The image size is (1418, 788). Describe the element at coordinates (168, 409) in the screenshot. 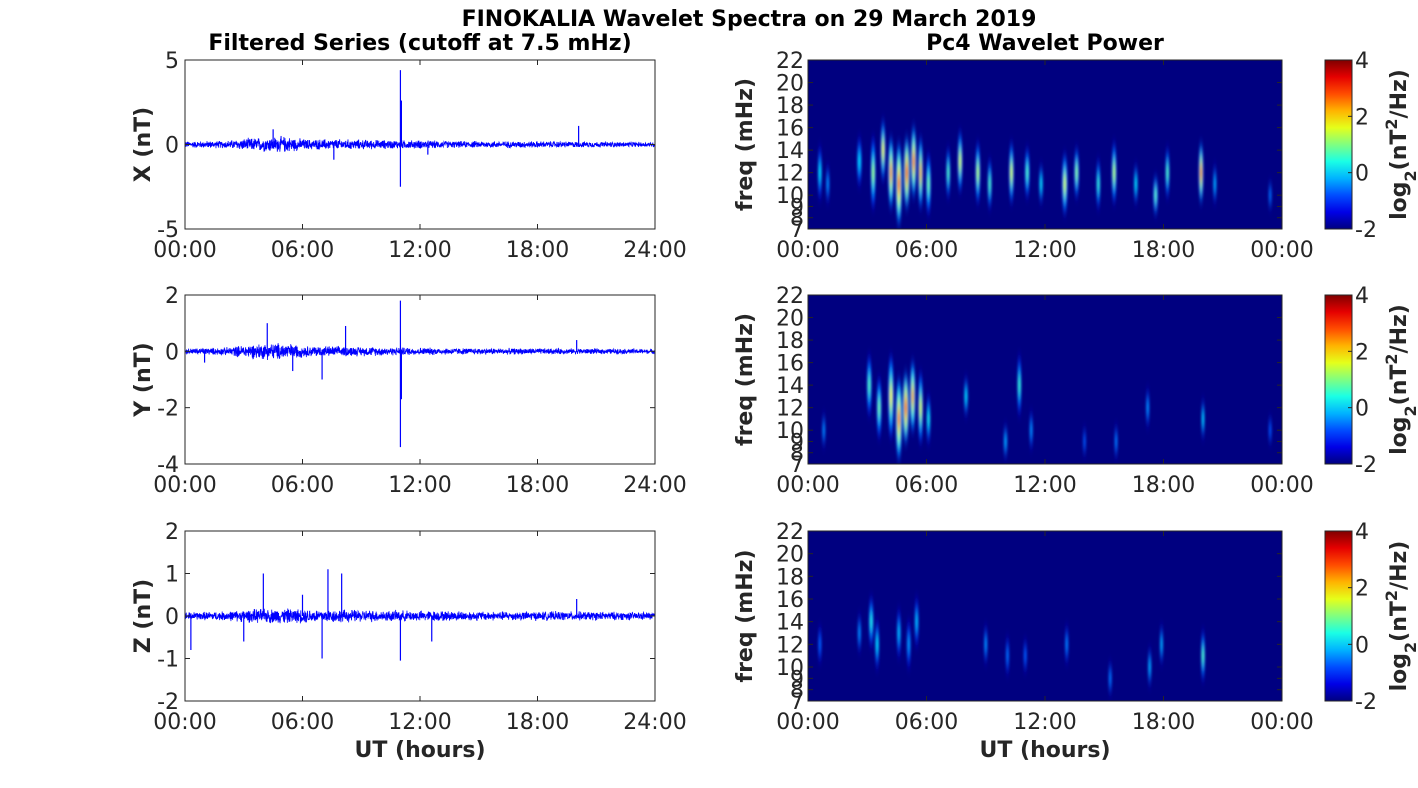

I see `y-tick-label: -2` at that location.